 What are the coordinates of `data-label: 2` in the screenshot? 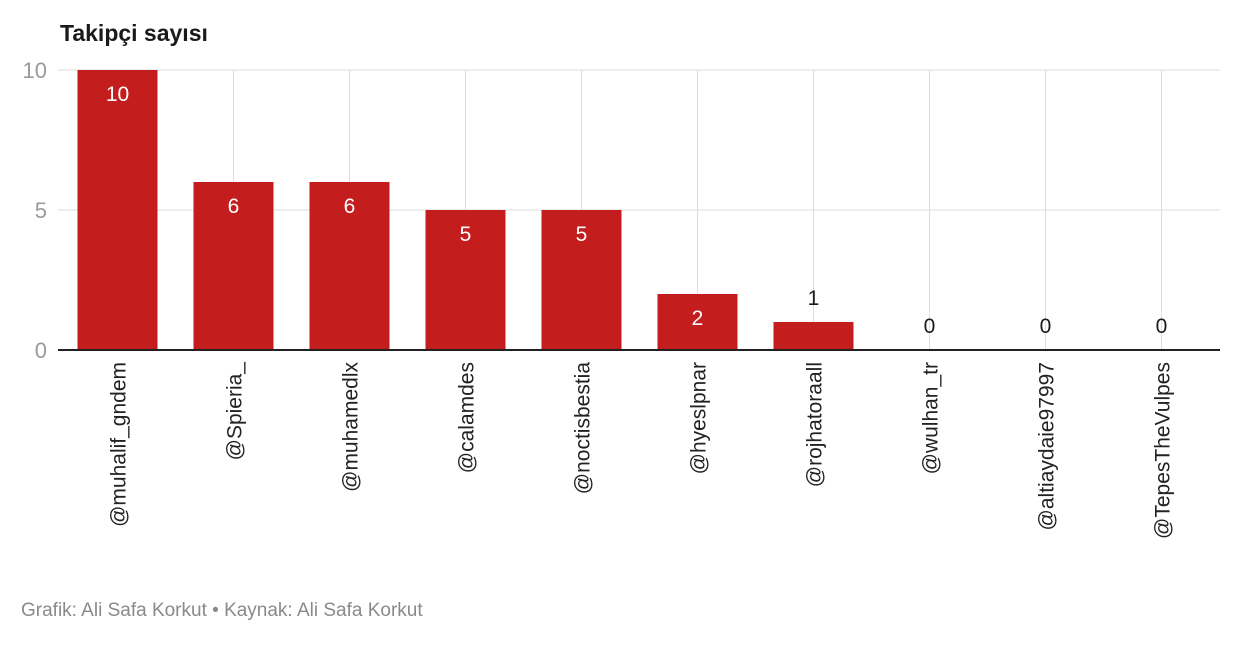 It's located at (698, 318).